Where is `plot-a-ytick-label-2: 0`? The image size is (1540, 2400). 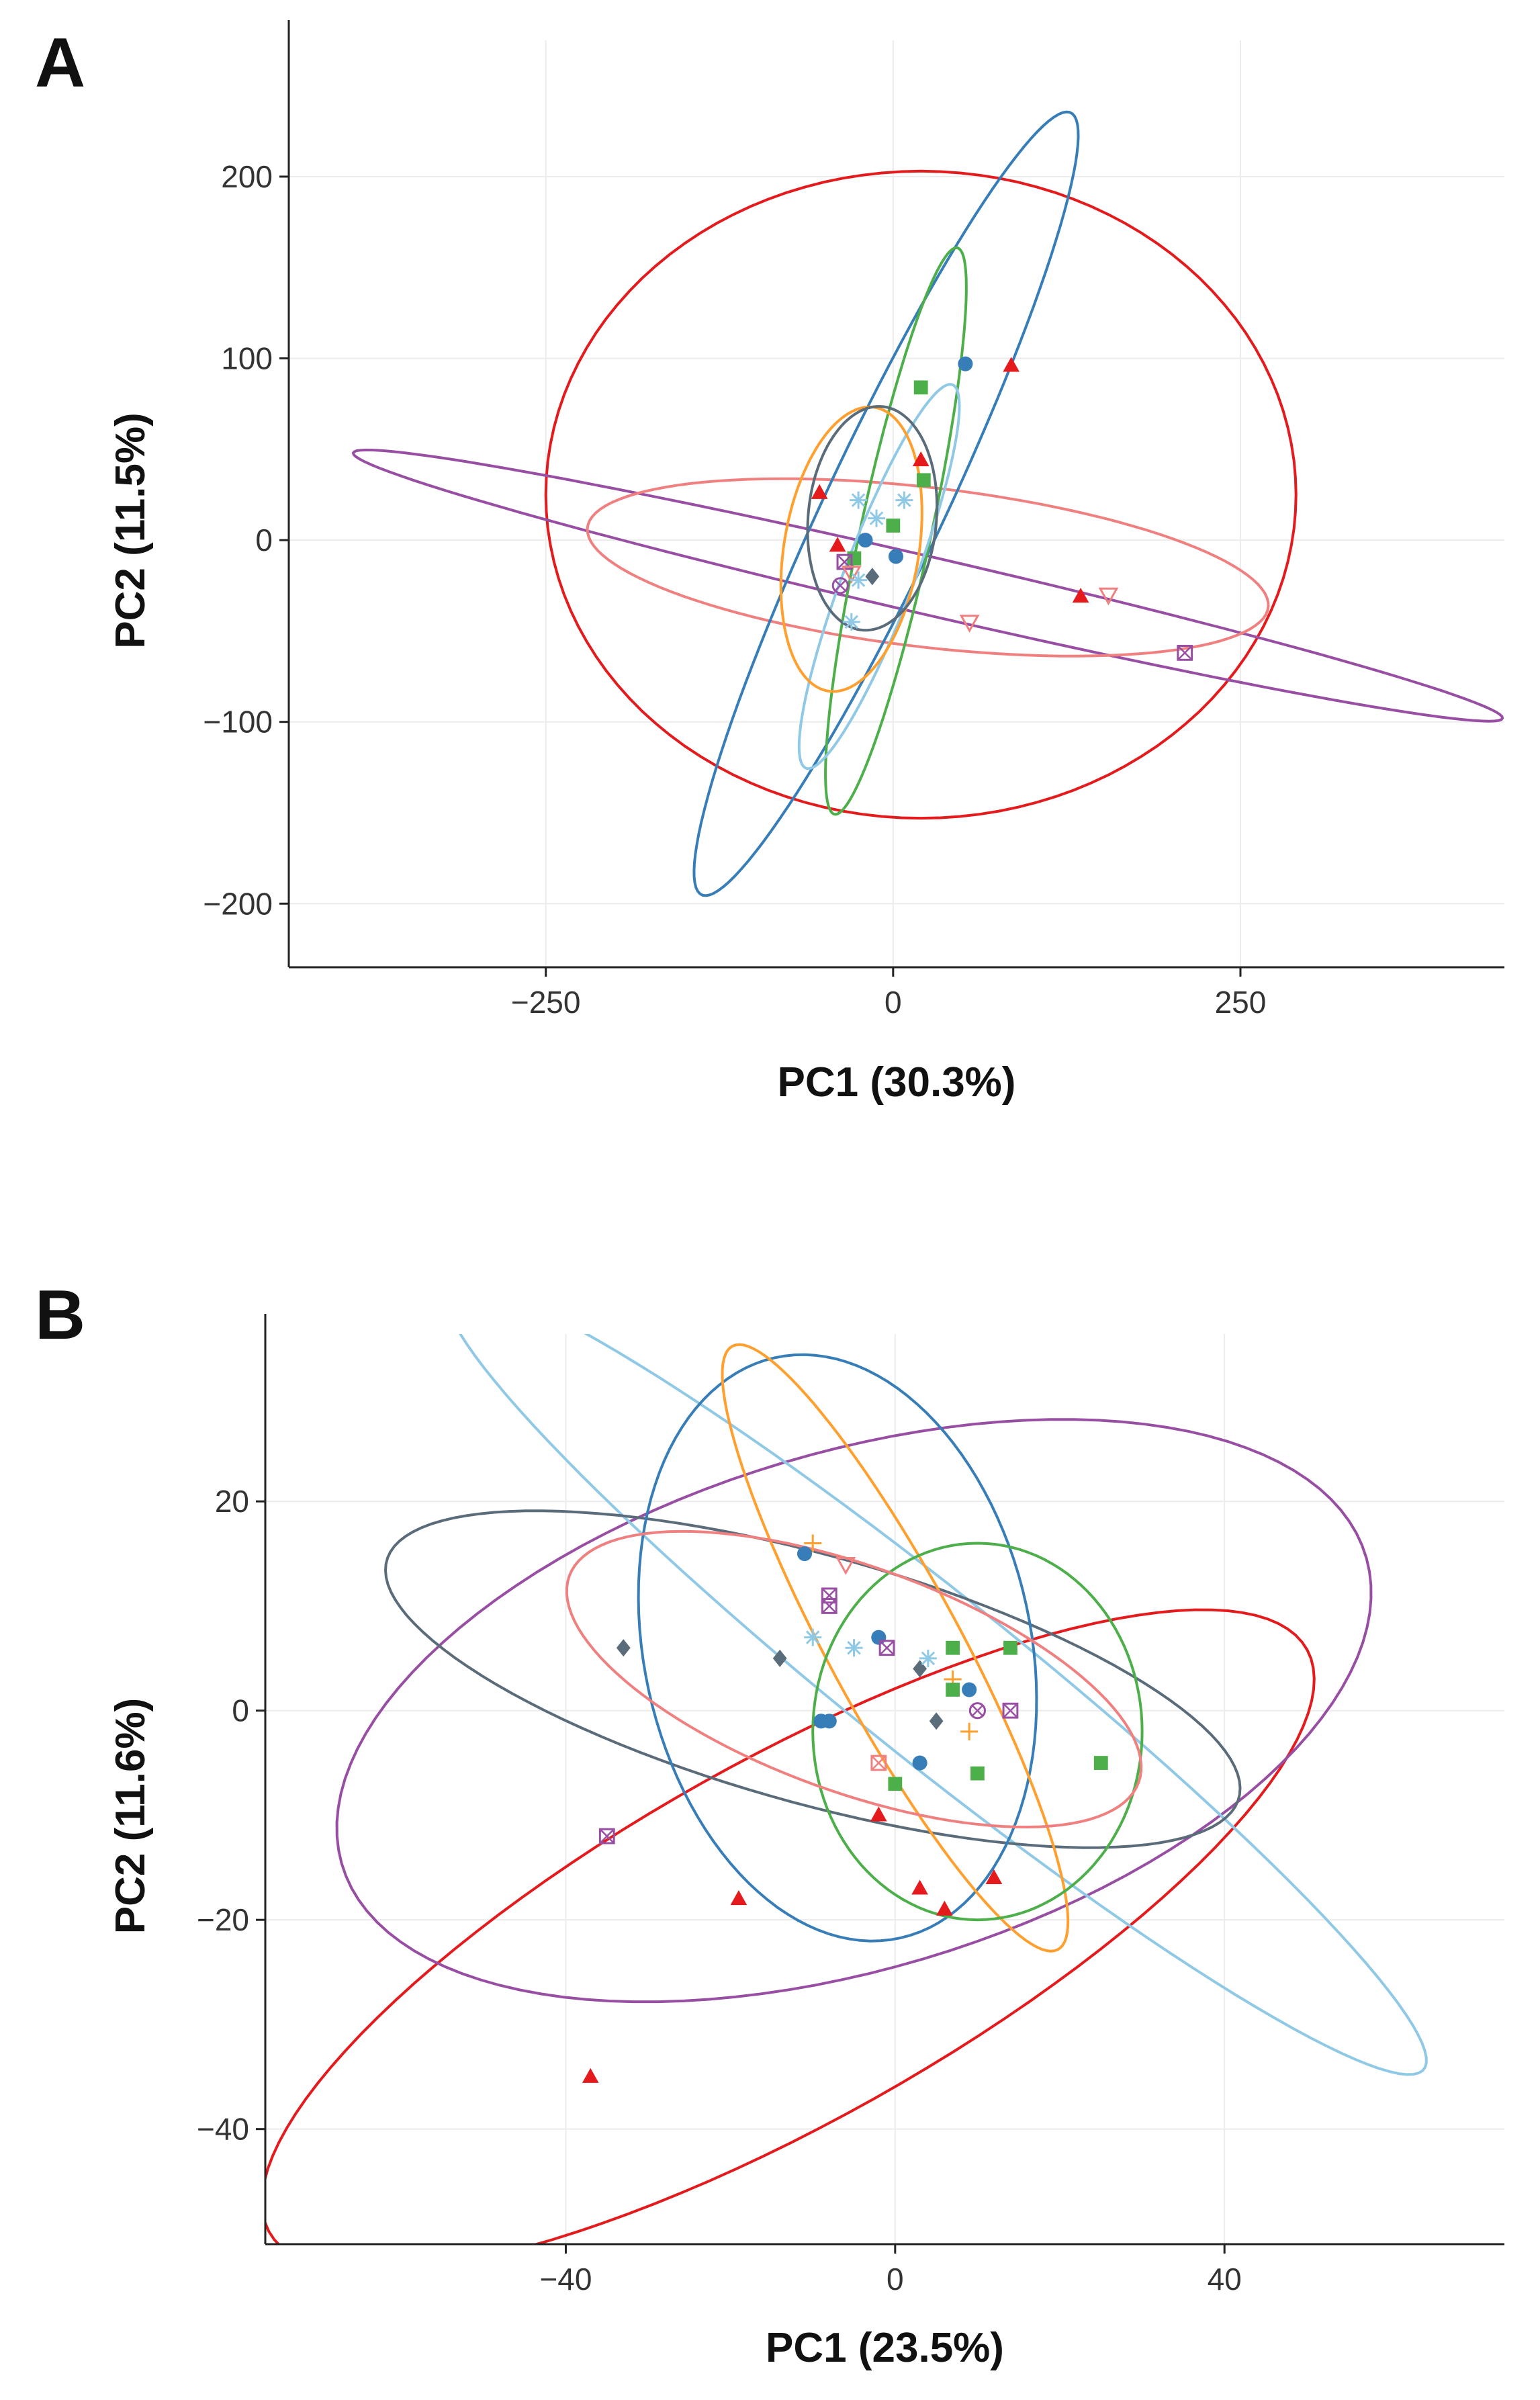 plot-a-ytick-label-2: 0 is located at coordinates (264, 540).